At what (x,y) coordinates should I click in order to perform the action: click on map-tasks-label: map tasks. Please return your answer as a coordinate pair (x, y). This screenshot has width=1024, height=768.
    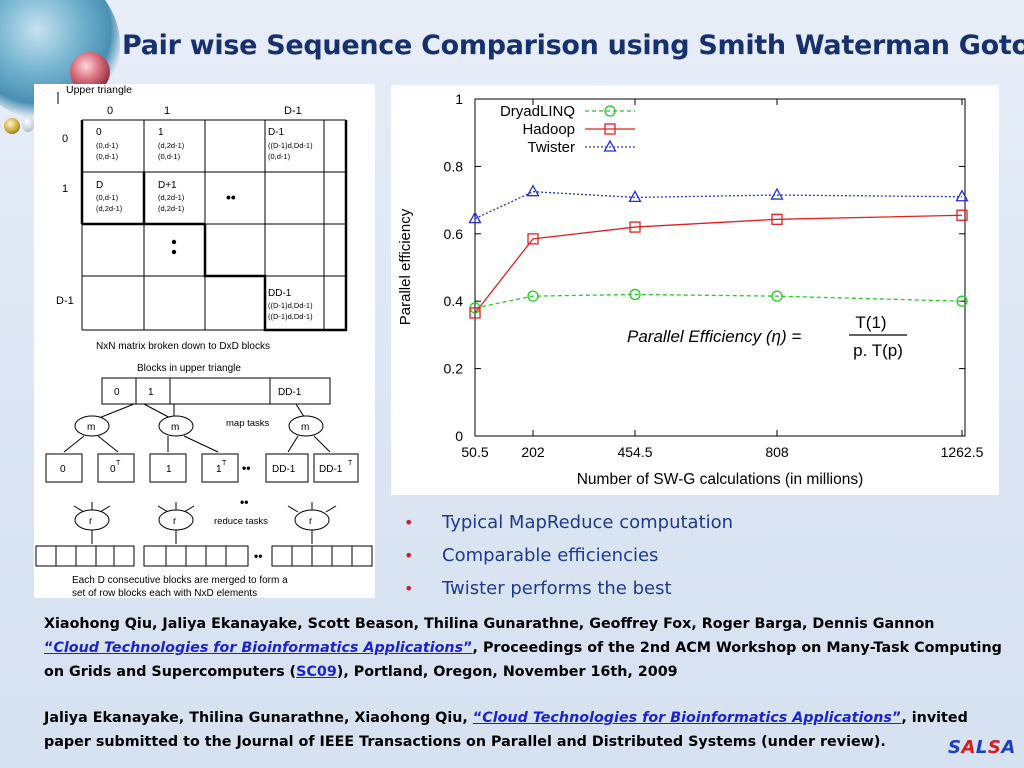
    Looking at the image, I should click on (248, 423).